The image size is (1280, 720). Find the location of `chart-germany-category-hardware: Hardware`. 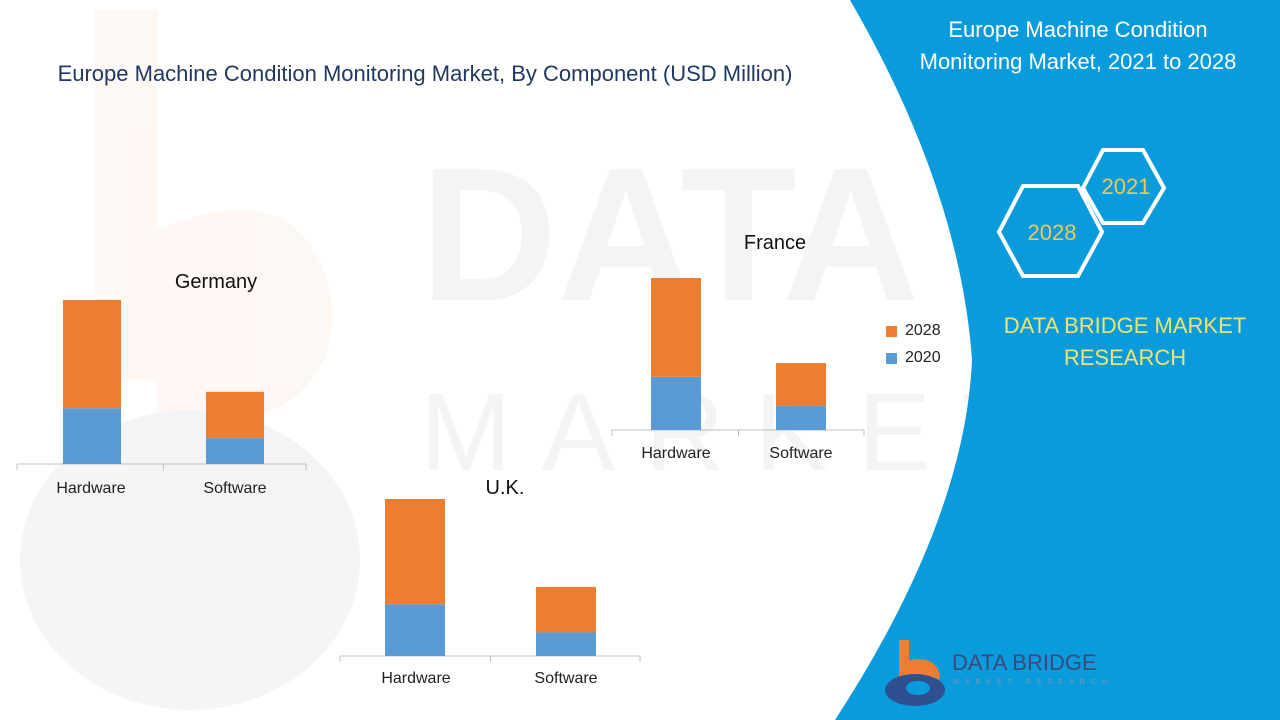

chart-germany-category-hardware: Hardware is located at coordinates (91, 488).